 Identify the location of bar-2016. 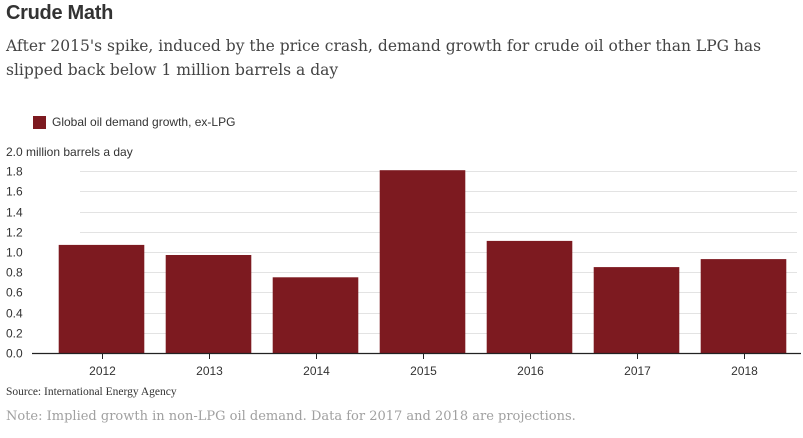
(529, 296).